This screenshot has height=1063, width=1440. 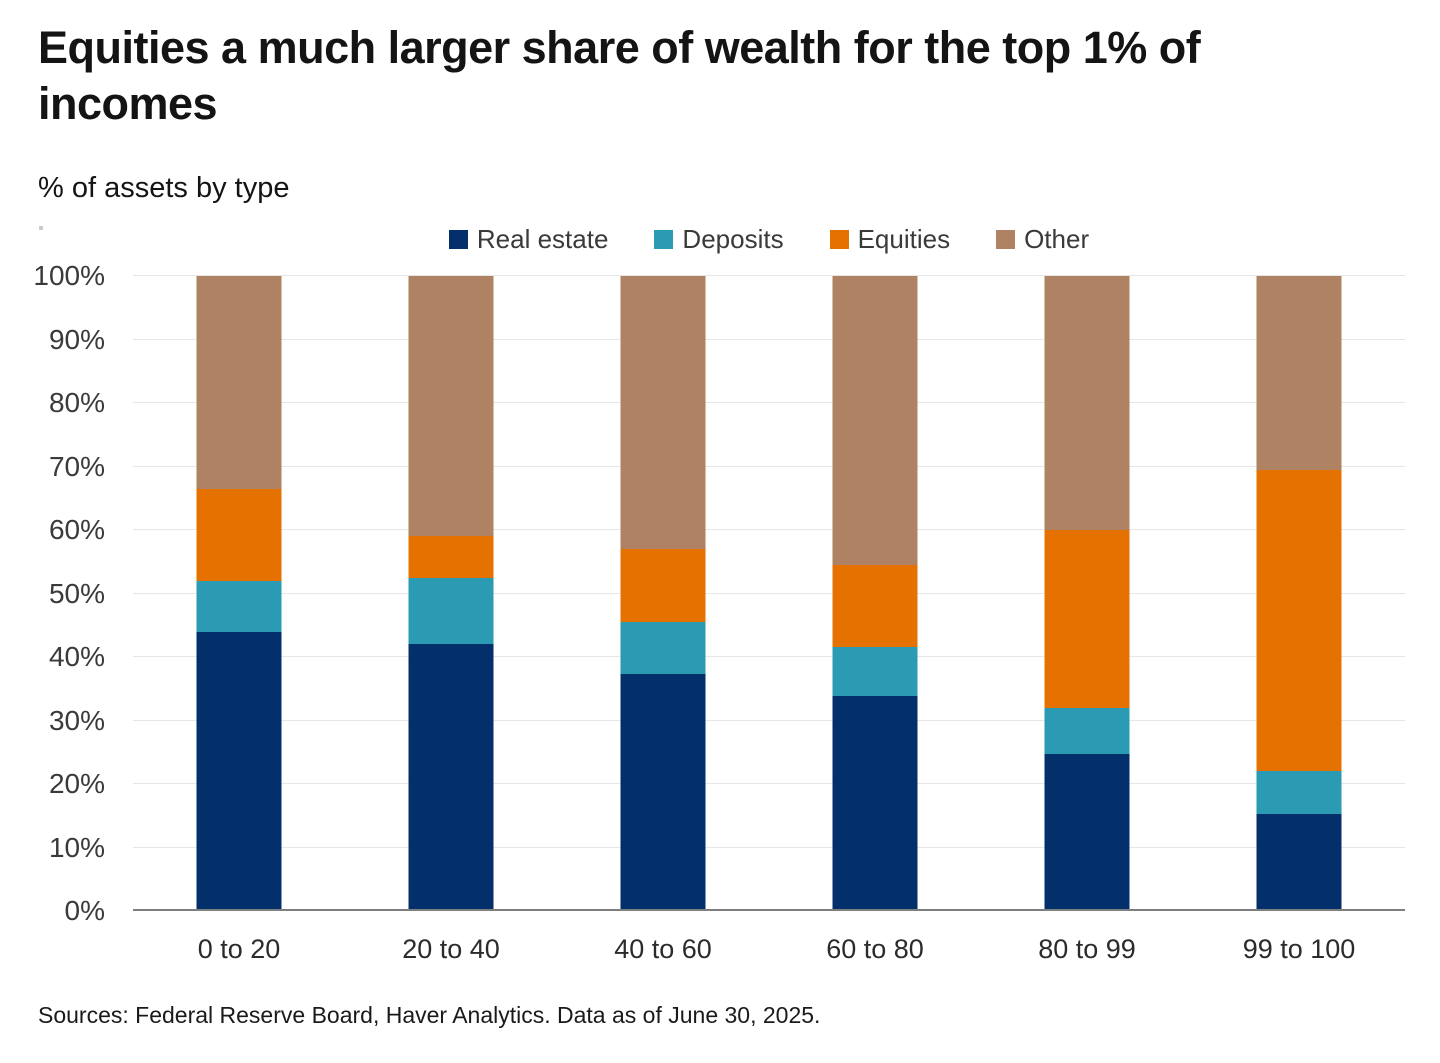 I want to click on x-axis-line, so click(x=769, y=910).